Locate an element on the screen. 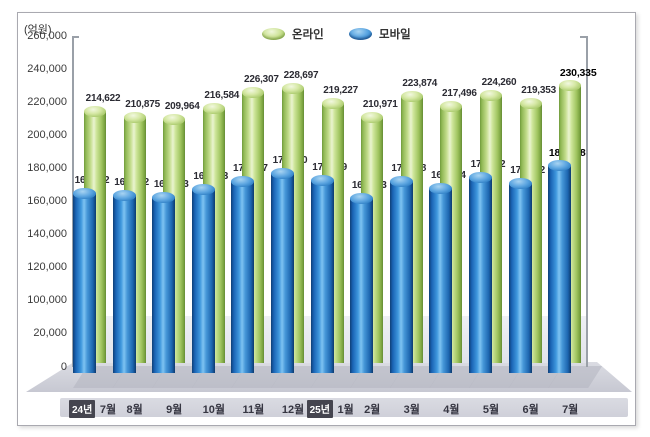  y-tick-200000: 200,000 is located at coordinates (47, 135).